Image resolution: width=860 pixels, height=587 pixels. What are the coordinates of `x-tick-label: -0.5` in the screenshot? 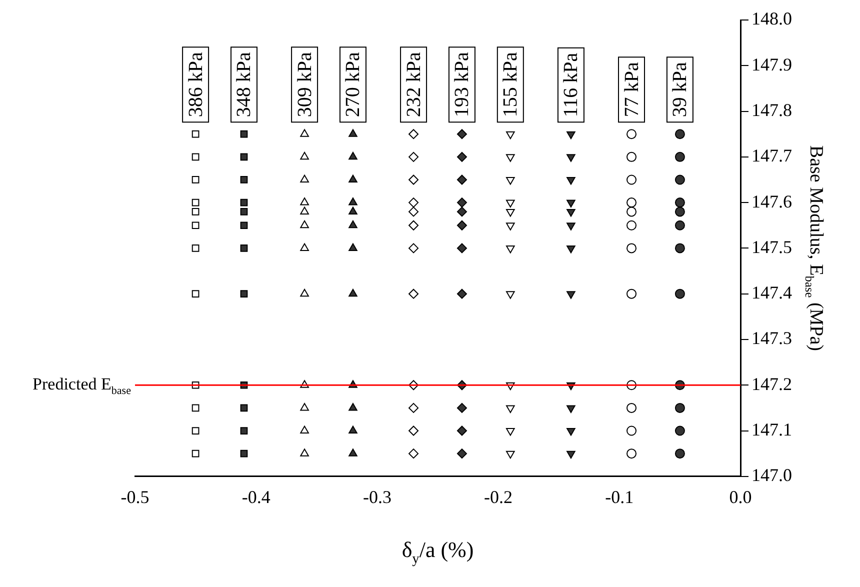 It's located at (135, 496).